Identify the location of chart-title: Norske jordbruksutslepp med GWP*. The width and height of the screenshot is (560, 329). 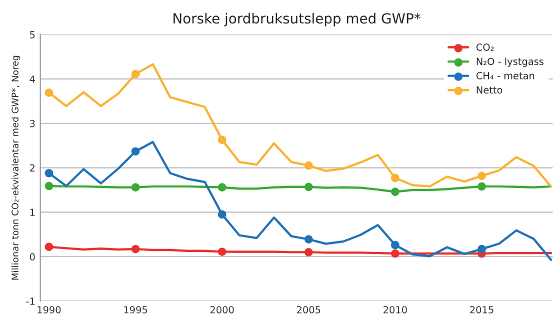
(297, 19).